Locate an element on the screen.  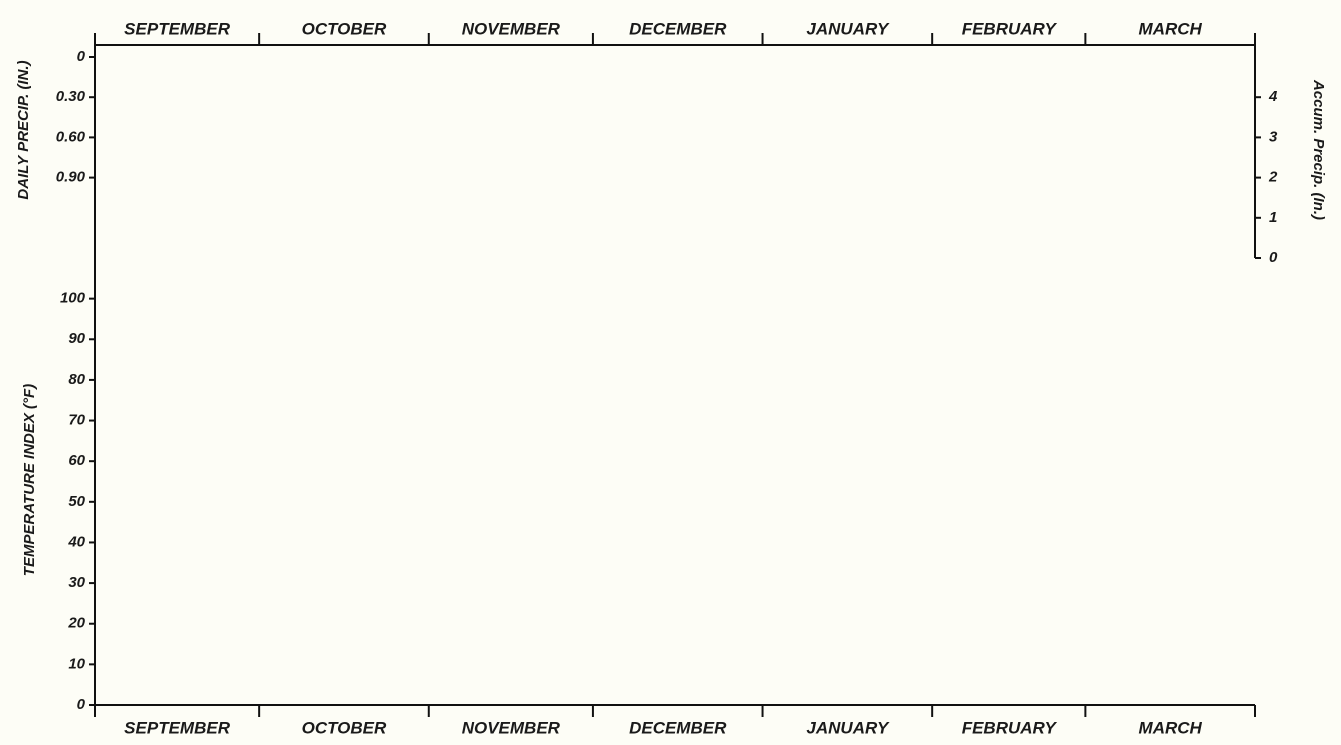
y2-tick-label: 1 is located at coordinates (1273, 217).